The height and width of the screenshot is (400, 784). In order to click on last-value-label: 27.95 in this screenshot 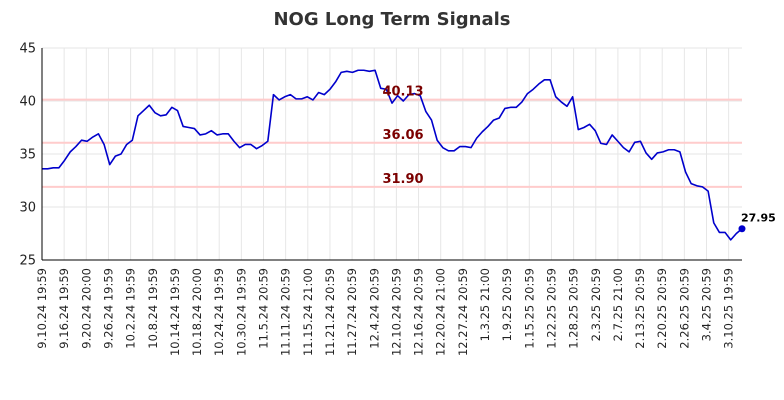, I will do `click(758, 218)`.